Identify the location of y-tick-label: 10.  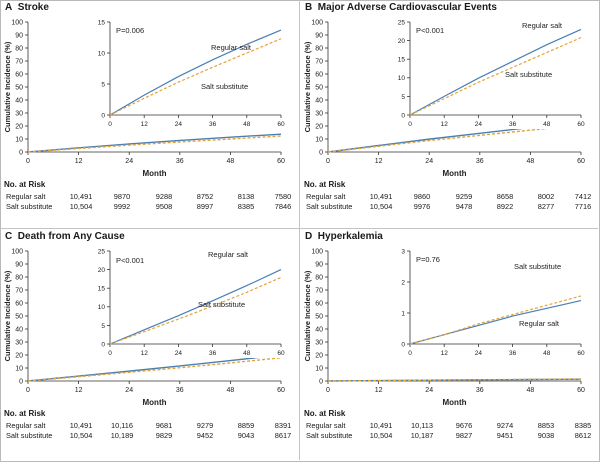
(319, 368).